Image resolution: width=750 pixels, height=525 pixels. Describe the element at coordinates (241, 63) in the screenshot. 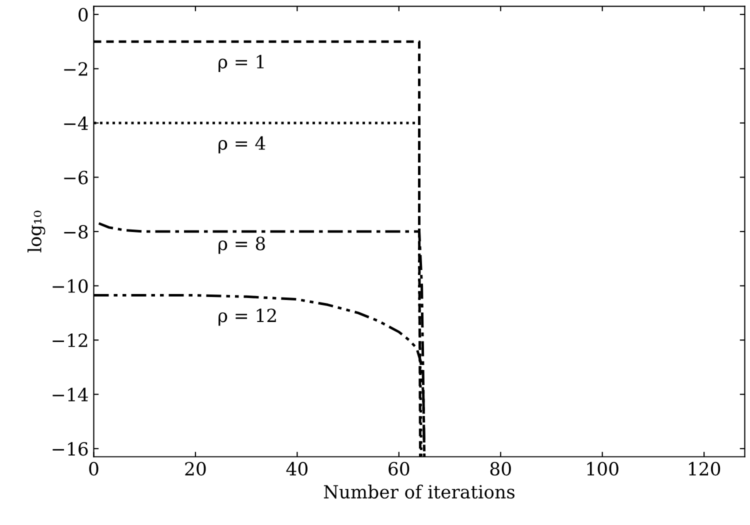

I see `series-label: ρ = 1` at that location.